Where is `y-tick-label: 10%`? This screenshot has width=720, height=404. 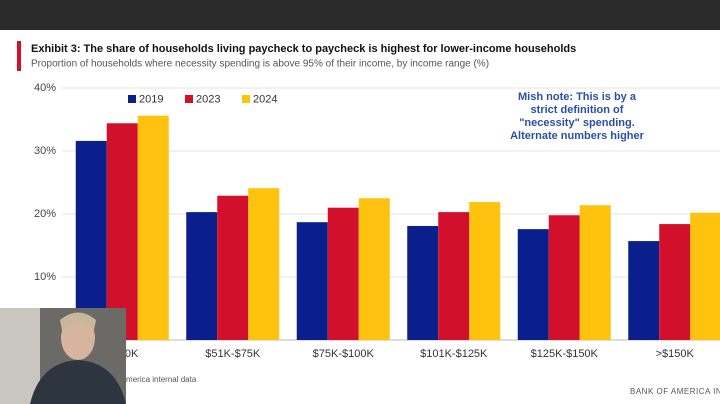
y-tick-label: 10% is located at coordinates (45, 277).